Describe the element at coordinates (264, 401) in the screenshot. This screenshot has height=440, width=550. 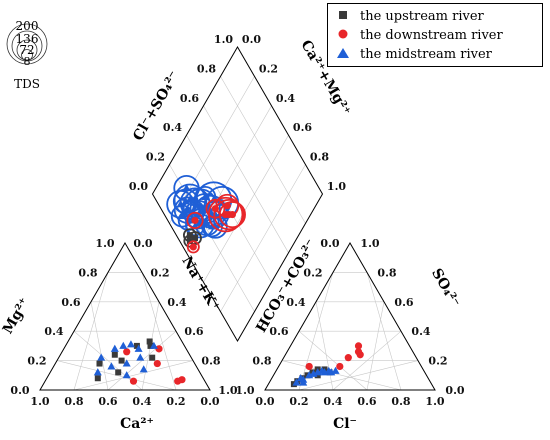
I see `anion-bottom-tick: 0.0` at that location.